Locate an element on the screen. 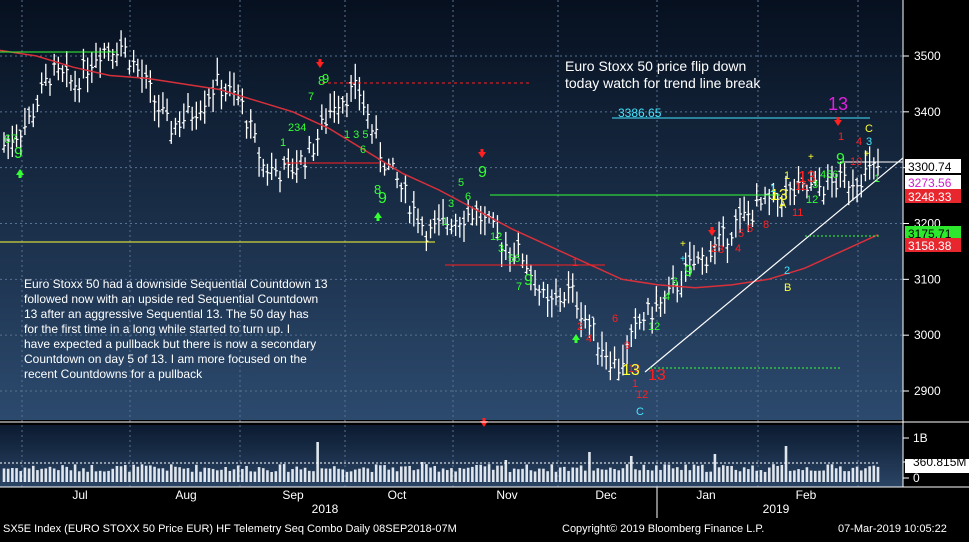  x-tick-label: Feb is located at coordinates (806, 495).